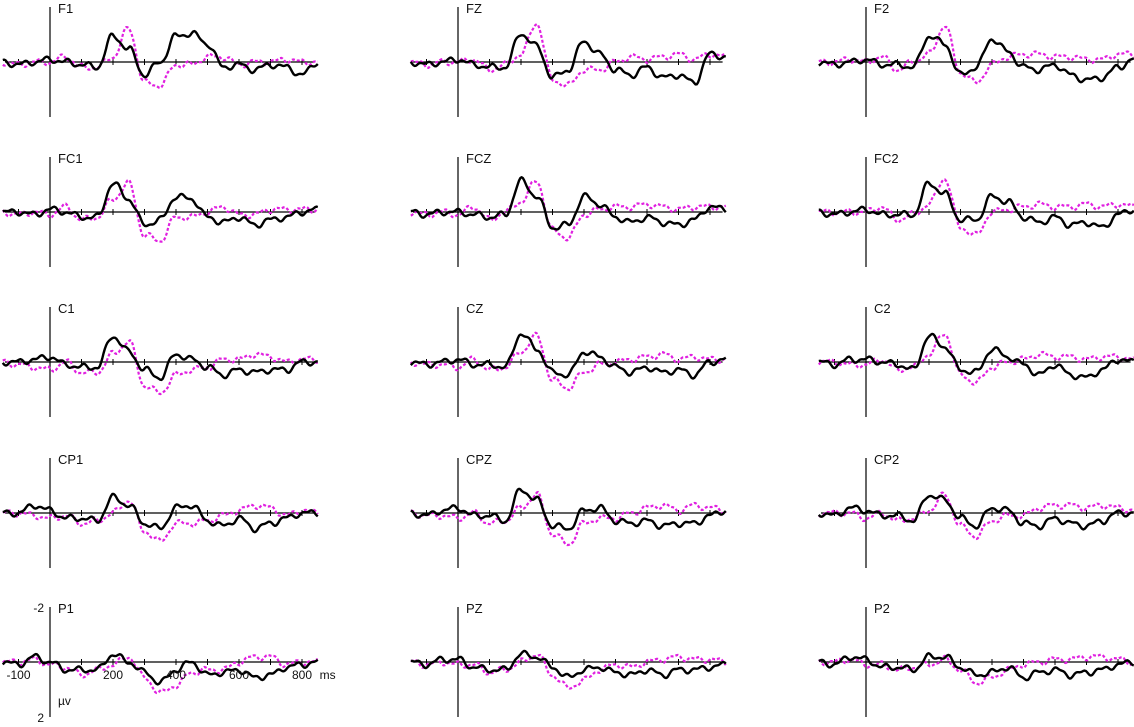 The image size is (1134, 727). Describe the element at coordinates (328, 675) in the screenshot. I see `x-unit-label: ms` at that location.